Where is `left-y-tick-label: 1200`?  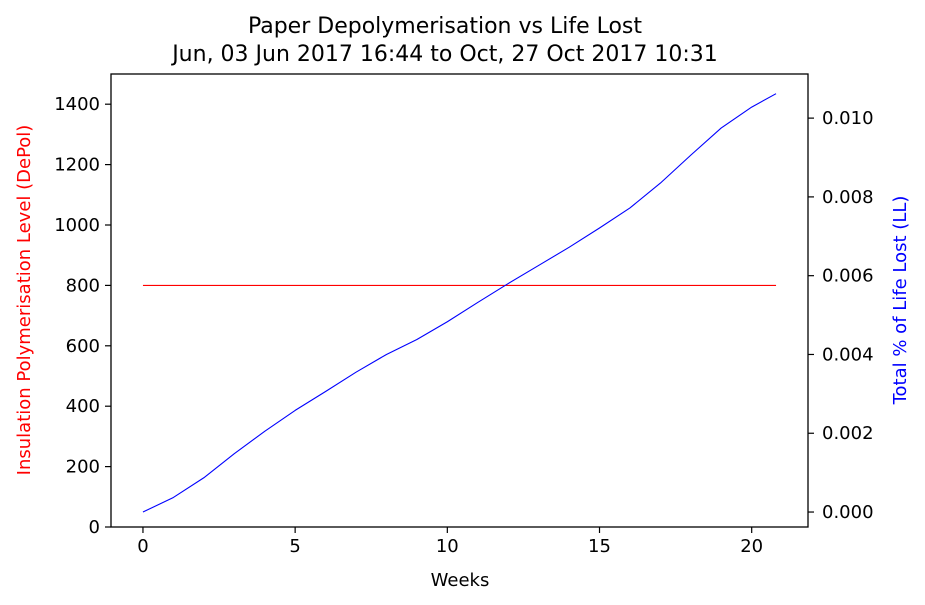 left-y-tick-label: 1200 is located at coordinates (77, 165).